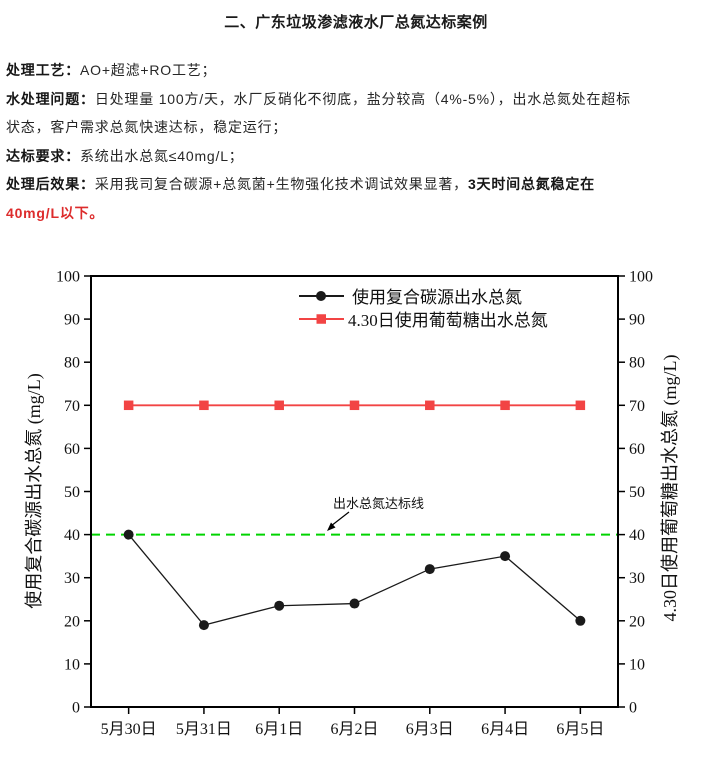 The image size is (712, 759). Describe the element at coordinates (670, 488) in the screenshot. I see `right-axis-title: 4.30日使用葡萄糖出水总氮 (mg/L)` at that location.